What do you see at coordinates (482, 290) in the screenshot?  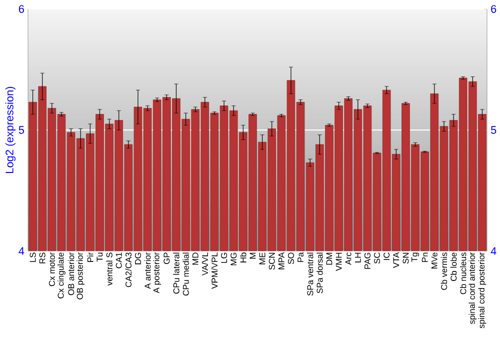 I see `x-tick-label: spinal cord posterior` at bounding box center [482, 290].